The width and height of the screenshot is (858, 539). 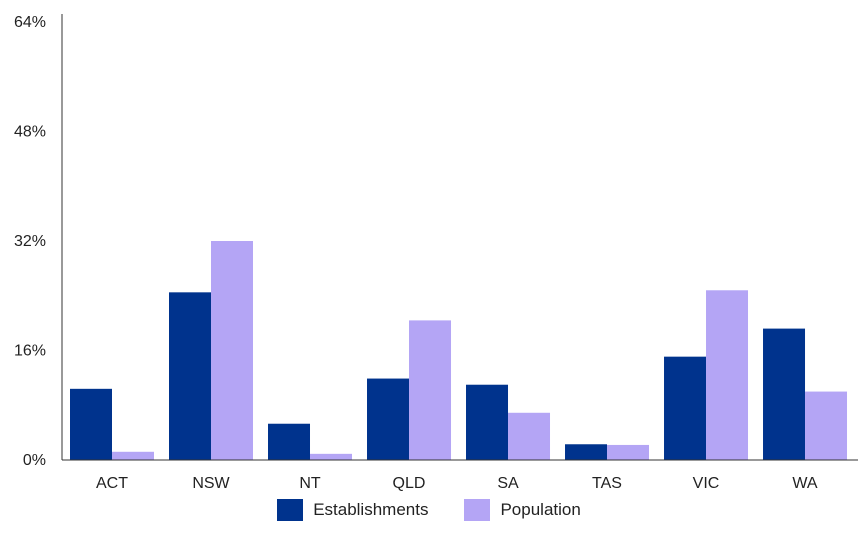 I want to click on legend-label-establishments: Establishments, so click(x=371, y=509).